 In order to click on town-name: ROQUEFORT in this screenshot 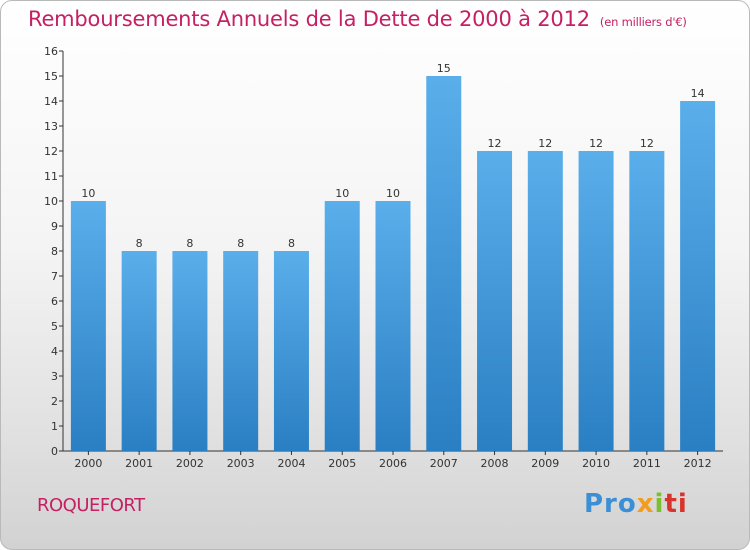, I will do `click(91, 505)`.